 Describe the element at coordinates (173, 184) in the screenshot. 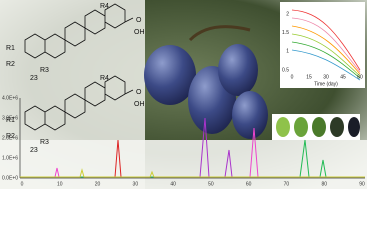

I see `x-tick-label: 40` at that location.